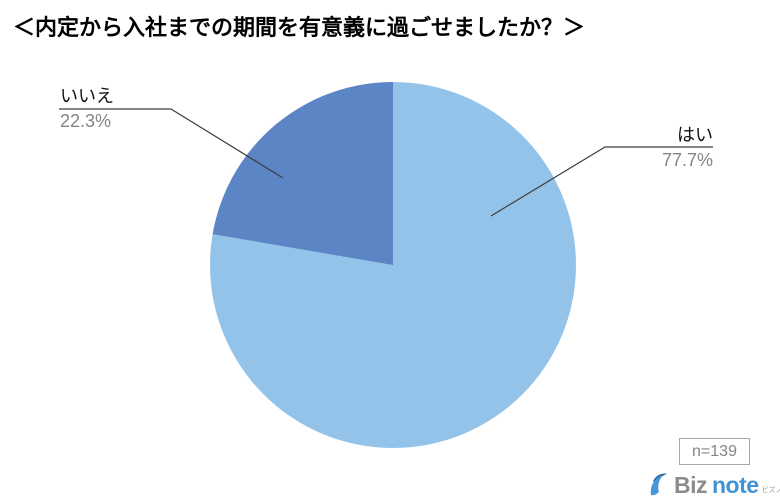  I want to click on callout-yes-percent: 77.7%, so click(687, 159).